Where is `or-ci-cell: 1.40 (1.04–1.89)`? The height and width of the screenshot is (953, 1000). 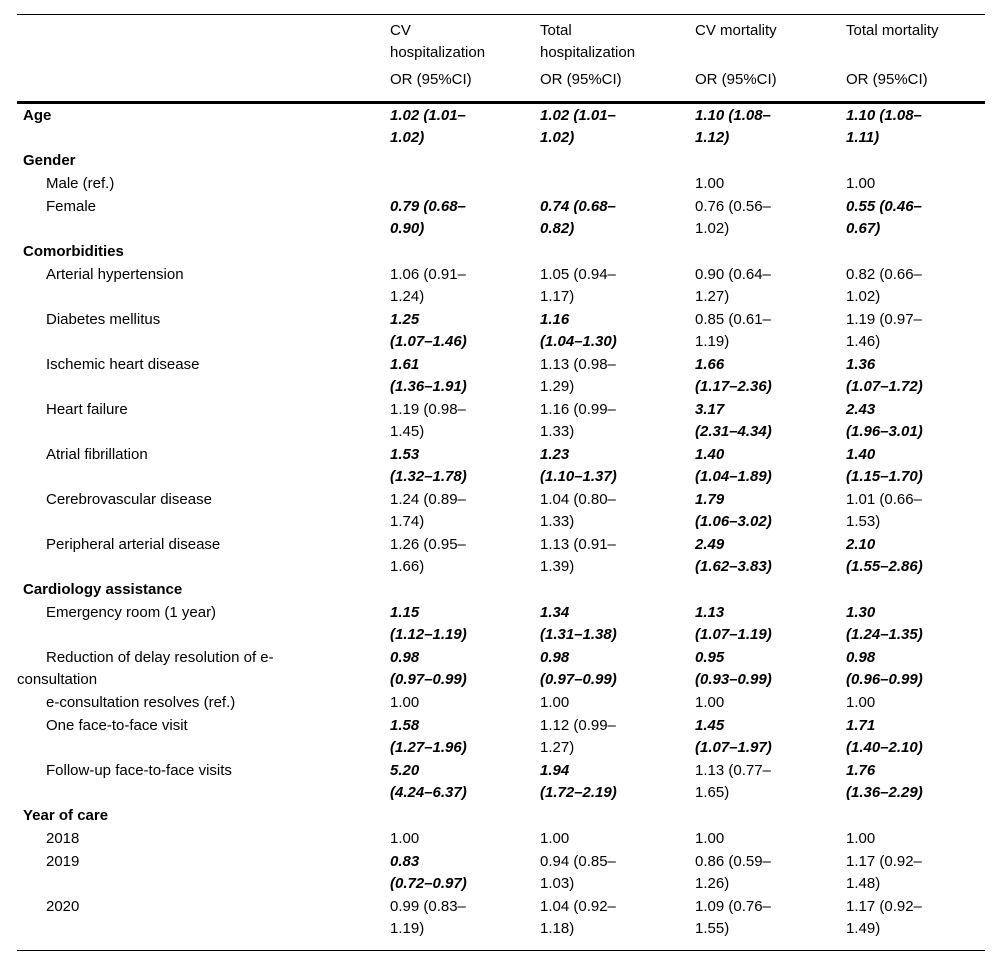
or-ci-cell: 1.40 (1.04–1.89) is located at coordinates (733, 465).